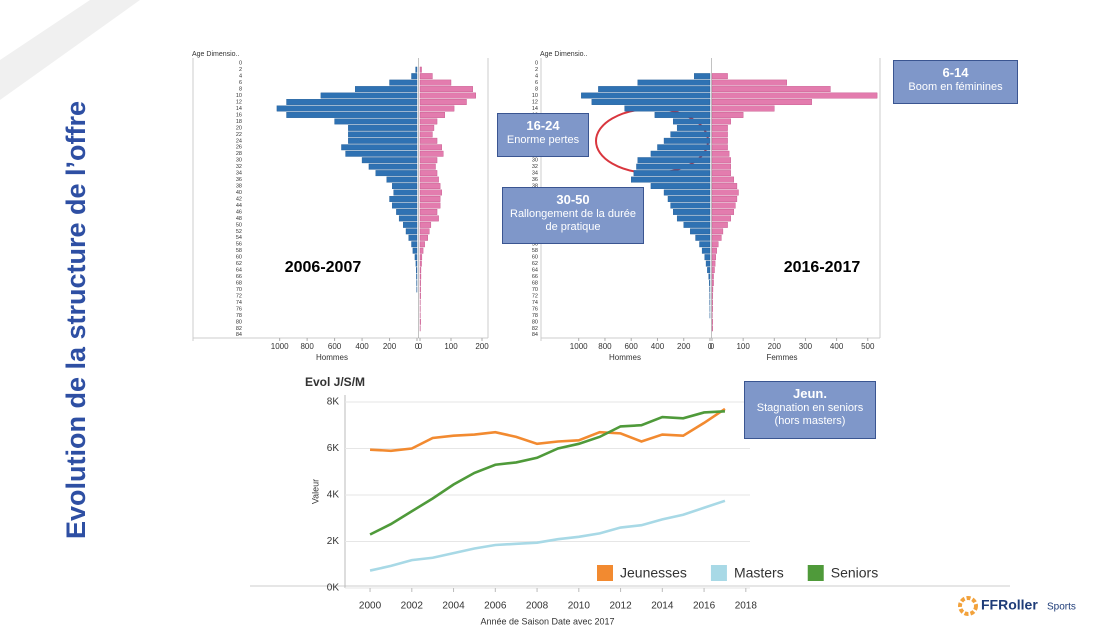 This screenshot has height=628, width=1110. What do you see at coordinates (239, 264) in the screenshot?
I see `age-label: 62` at bounding box center [239, 264].